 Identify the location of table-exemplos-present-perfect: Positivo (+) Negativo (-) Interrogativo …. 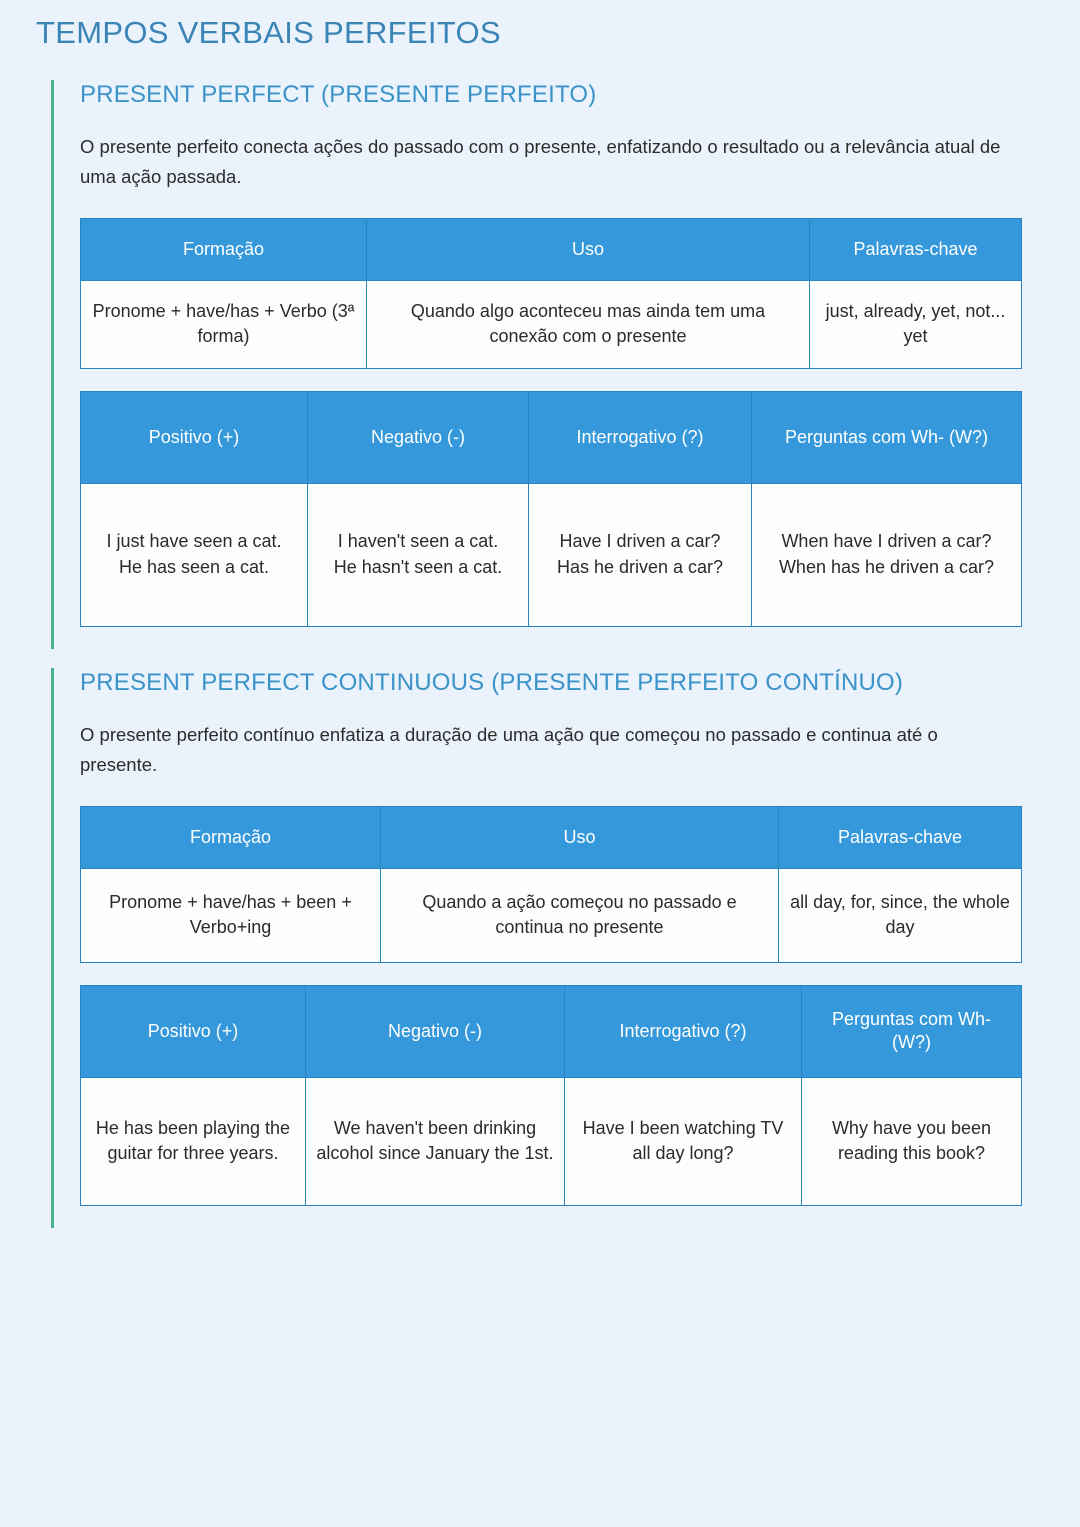
(551, 508).